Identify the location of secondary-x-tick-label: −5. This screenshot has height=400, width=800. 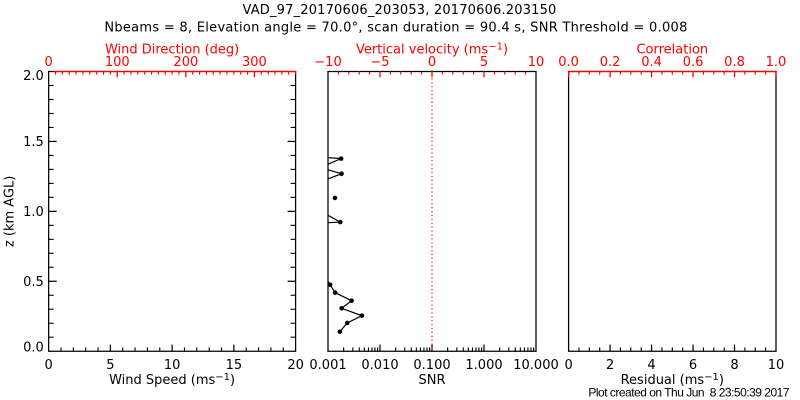
(379, 62).